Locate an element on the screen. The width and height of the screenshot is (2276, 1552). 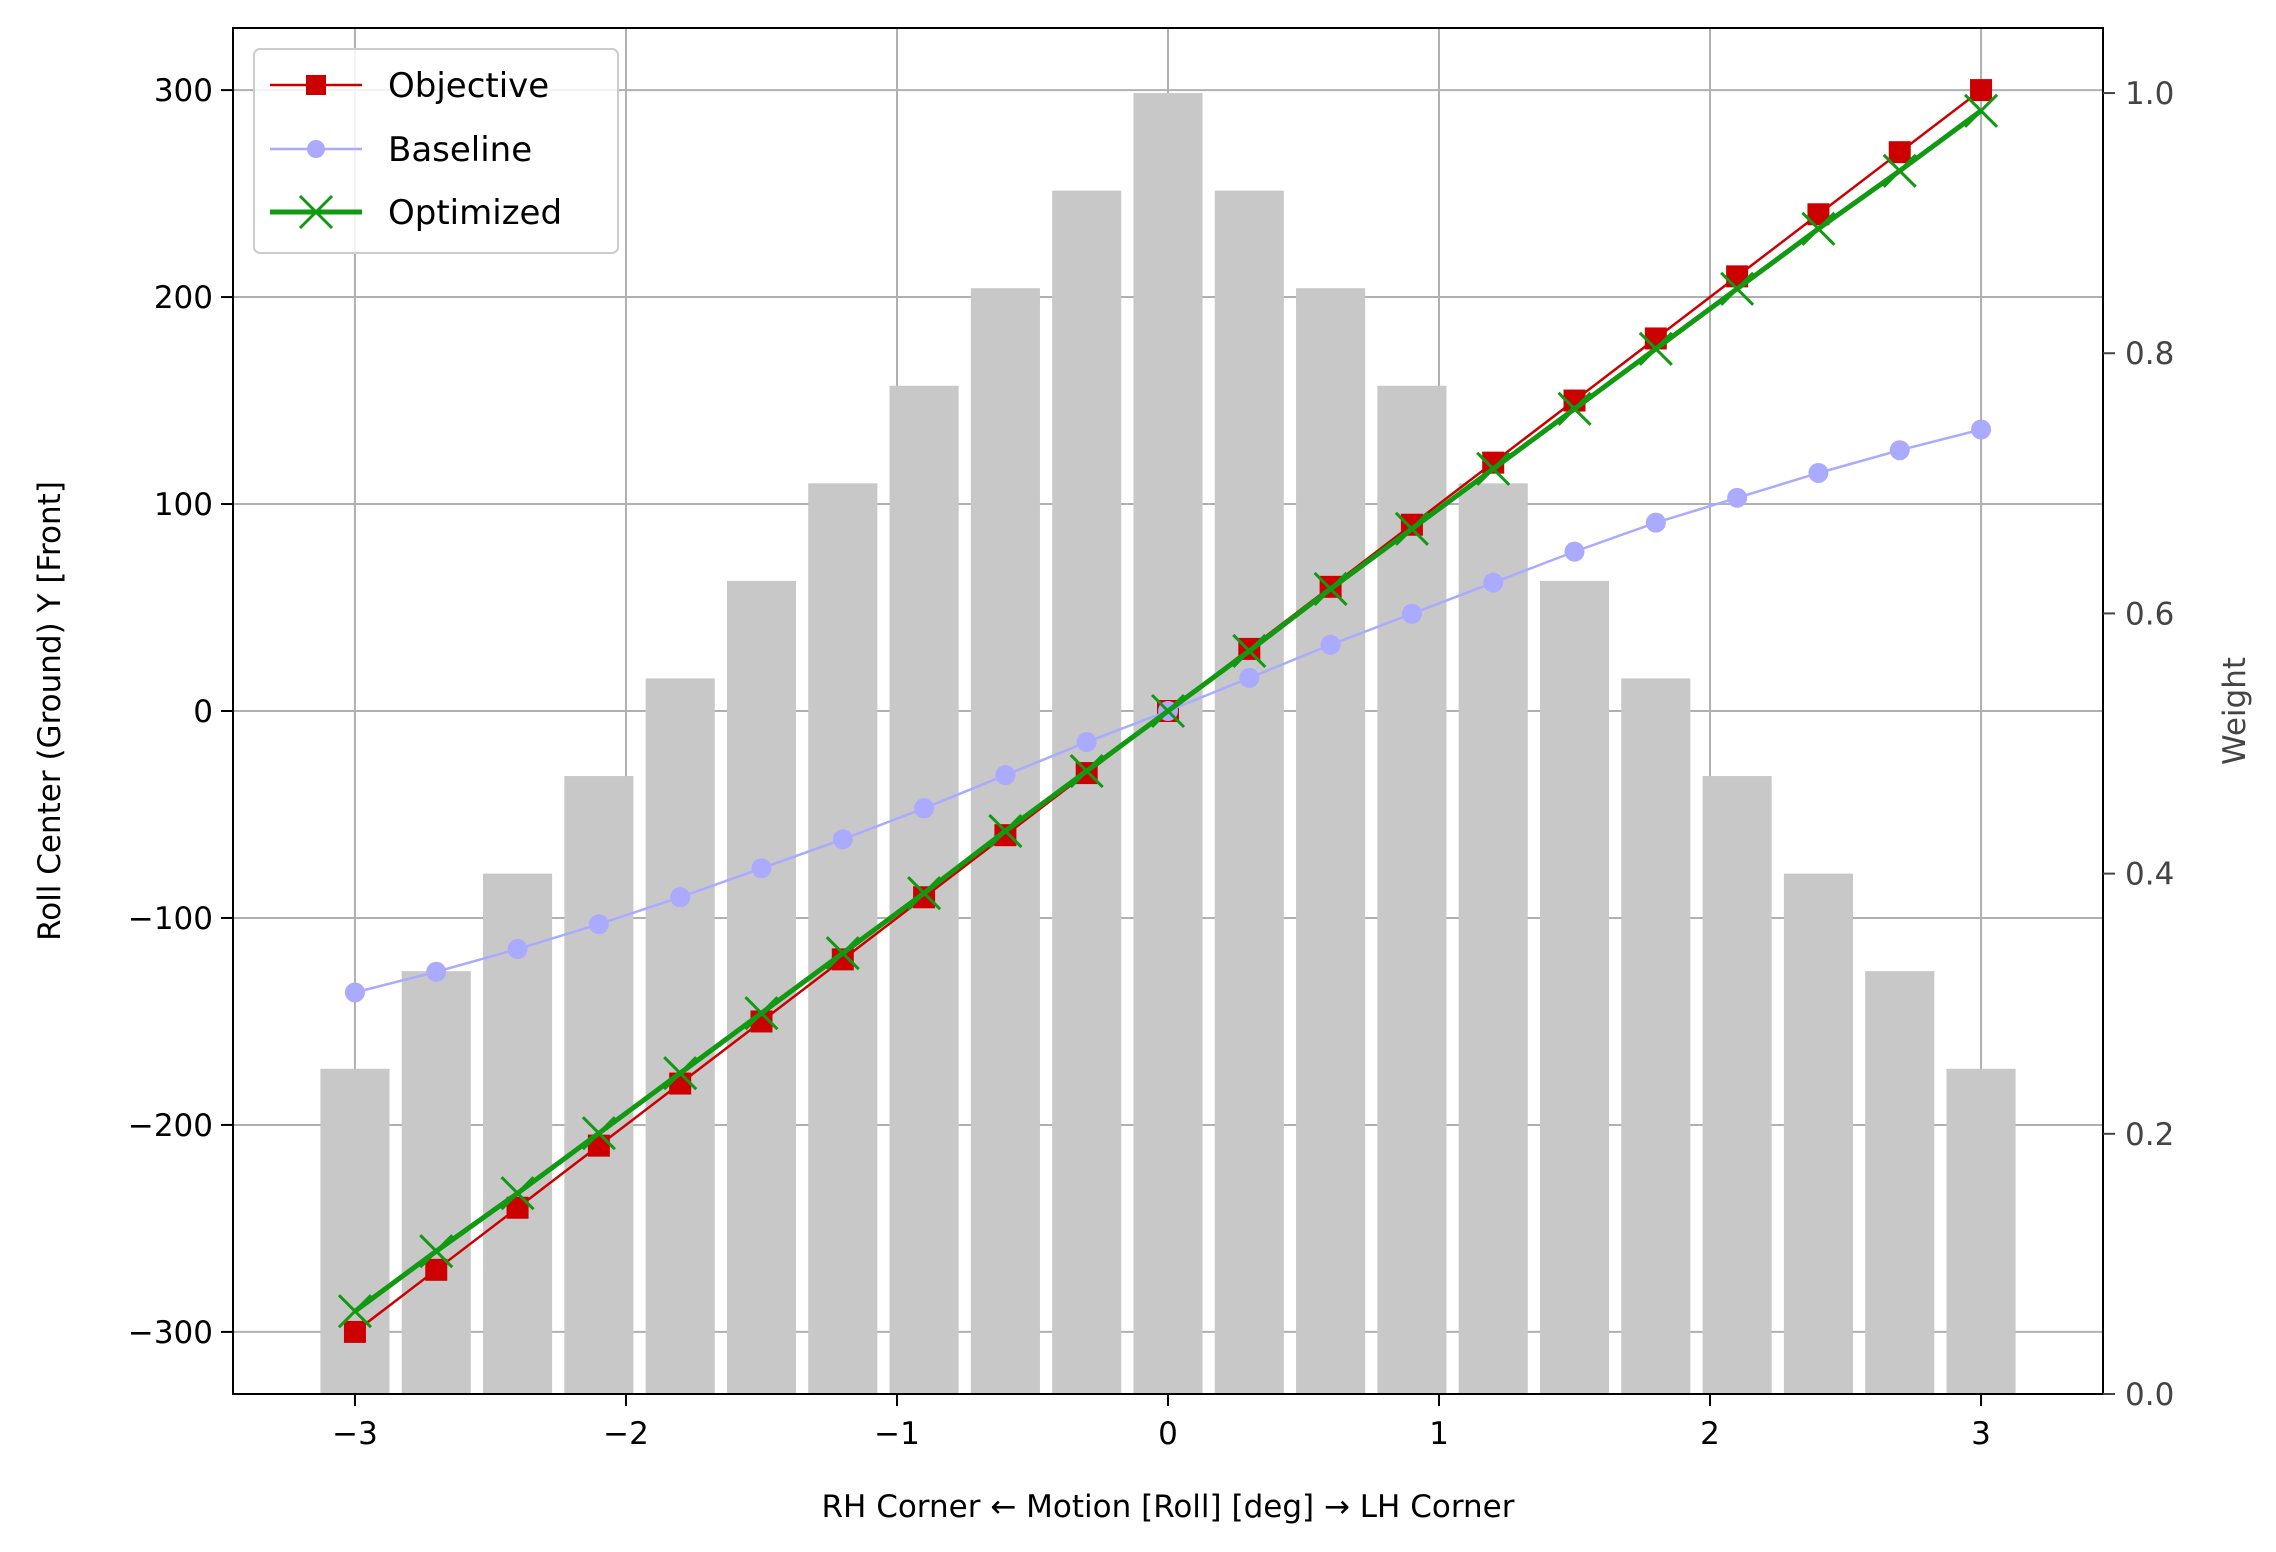
x-tick-label: −2 is located at coordinates (626, 1434).